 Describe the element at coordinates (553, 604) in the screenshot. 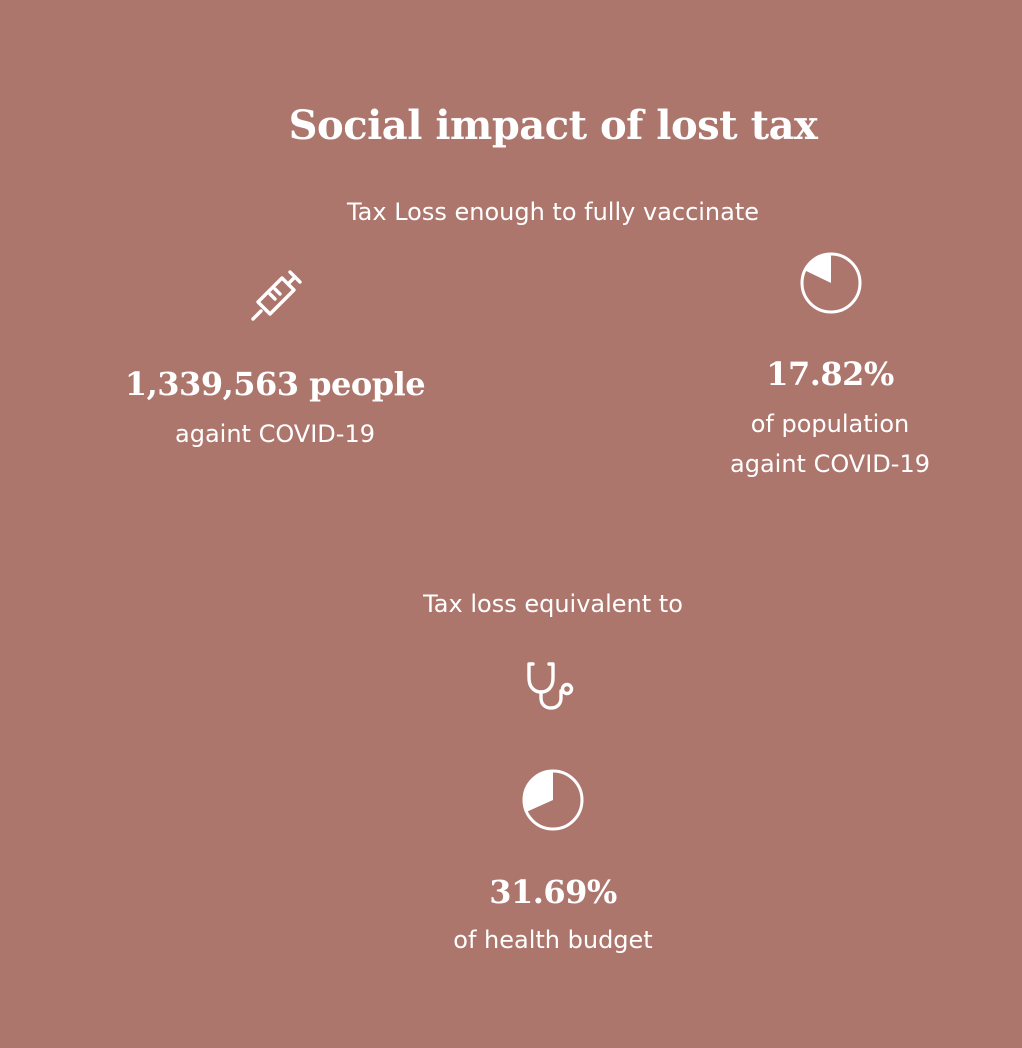

I see `health-heading: Tax loss equivalent to` at that location.